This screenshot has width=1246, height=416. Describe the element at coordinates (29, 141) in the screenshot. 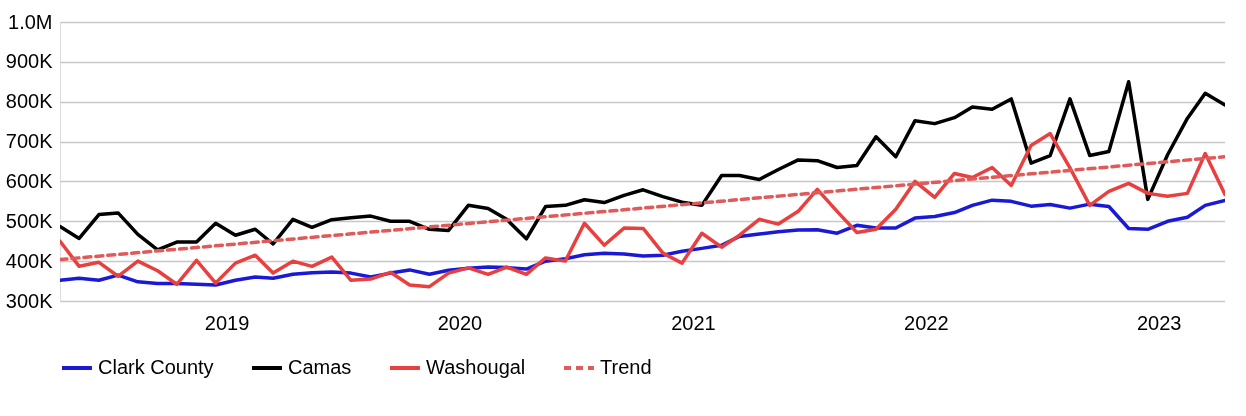

I see `y-tick-label: 700K` at that location.